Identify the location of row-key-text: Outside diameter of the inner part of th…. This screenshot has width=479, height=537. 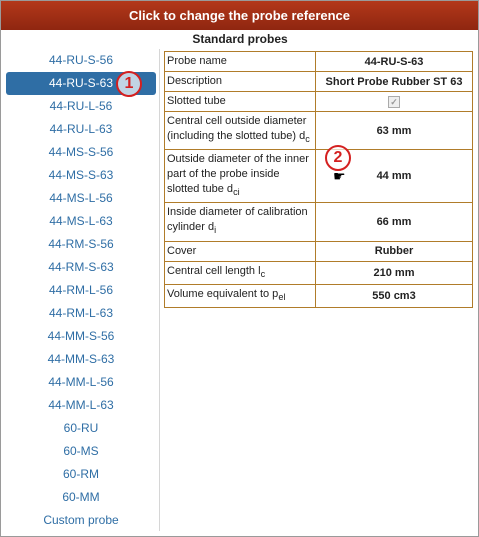
(238, 174).